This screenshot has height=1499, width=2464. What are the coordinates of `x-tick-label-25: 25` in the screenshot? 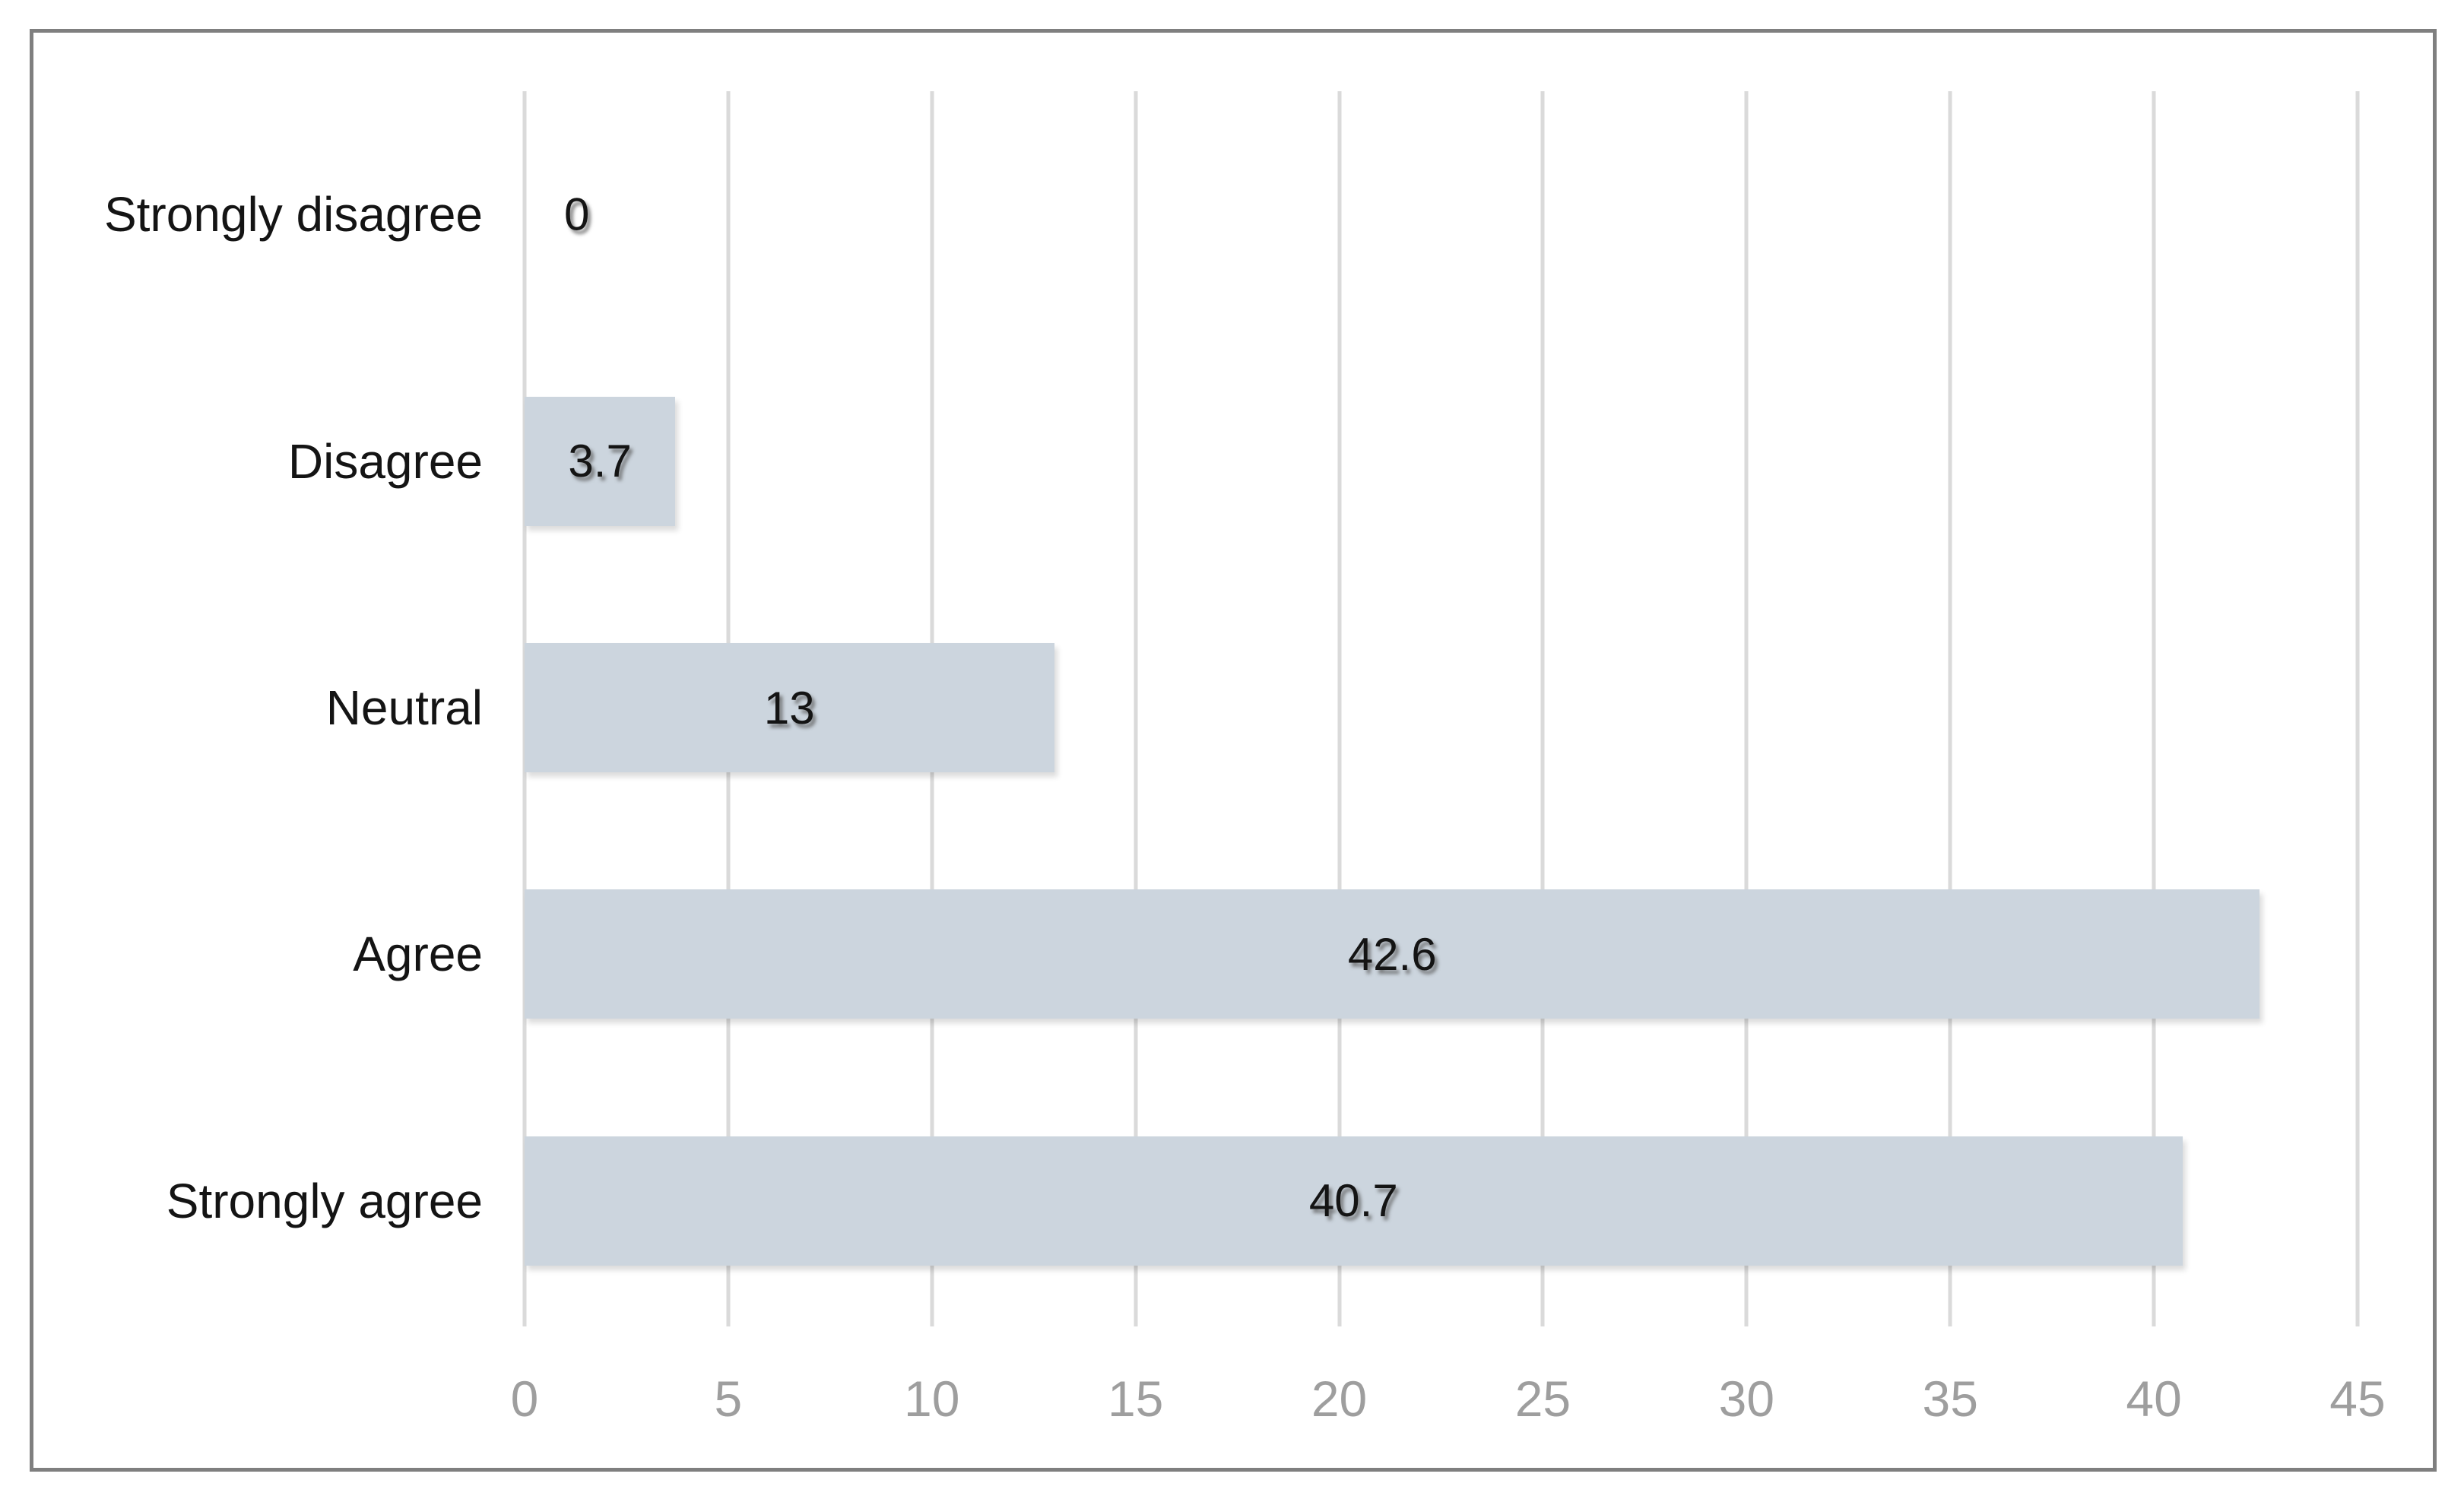 It's located at (1543, 1399).